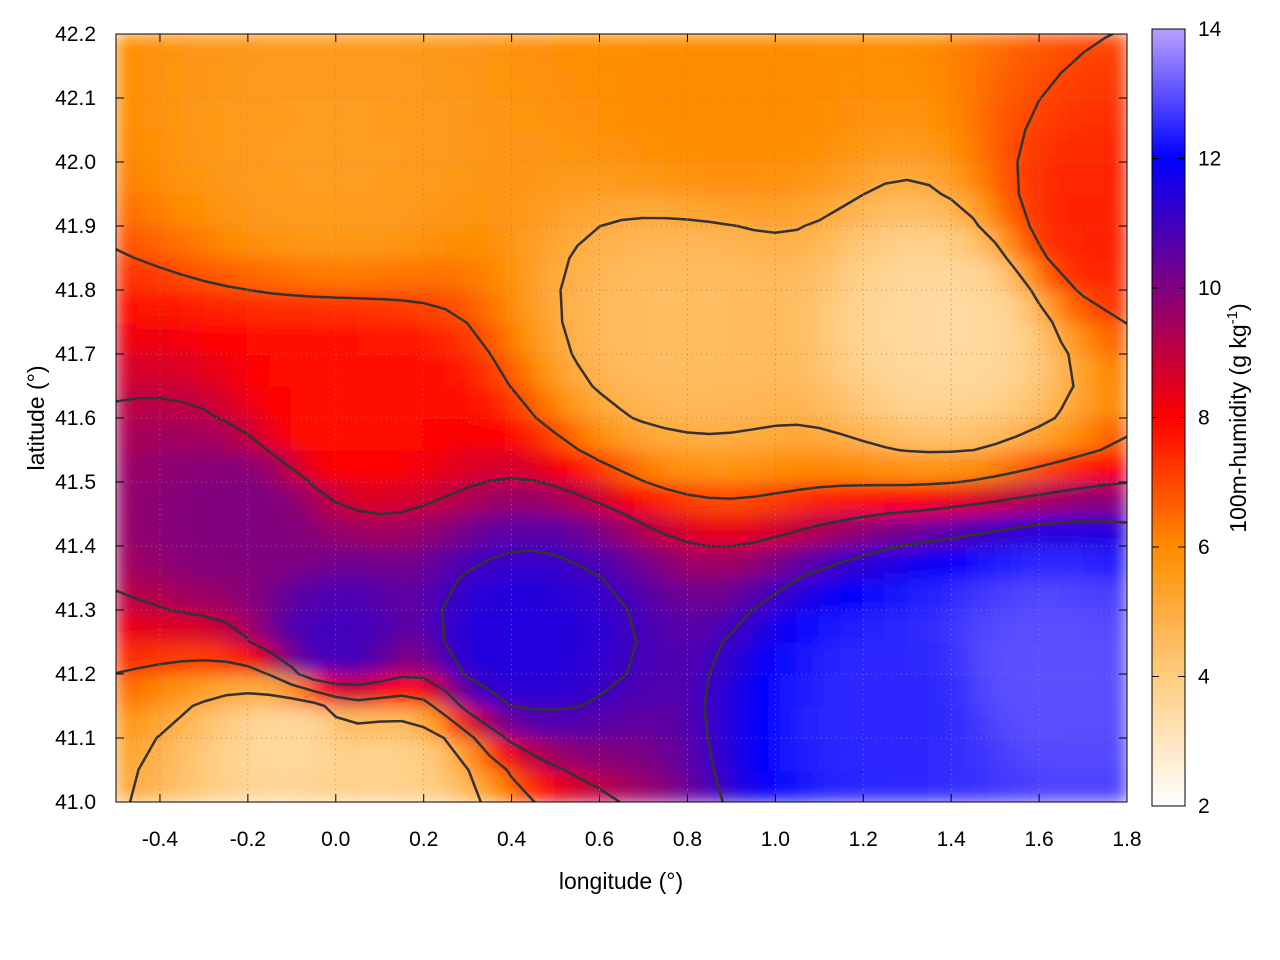  What do you see at coordinates (423, 839) in the screenshot?
I see `x-tick-label: 0.2` at bounding box center [423, 839].